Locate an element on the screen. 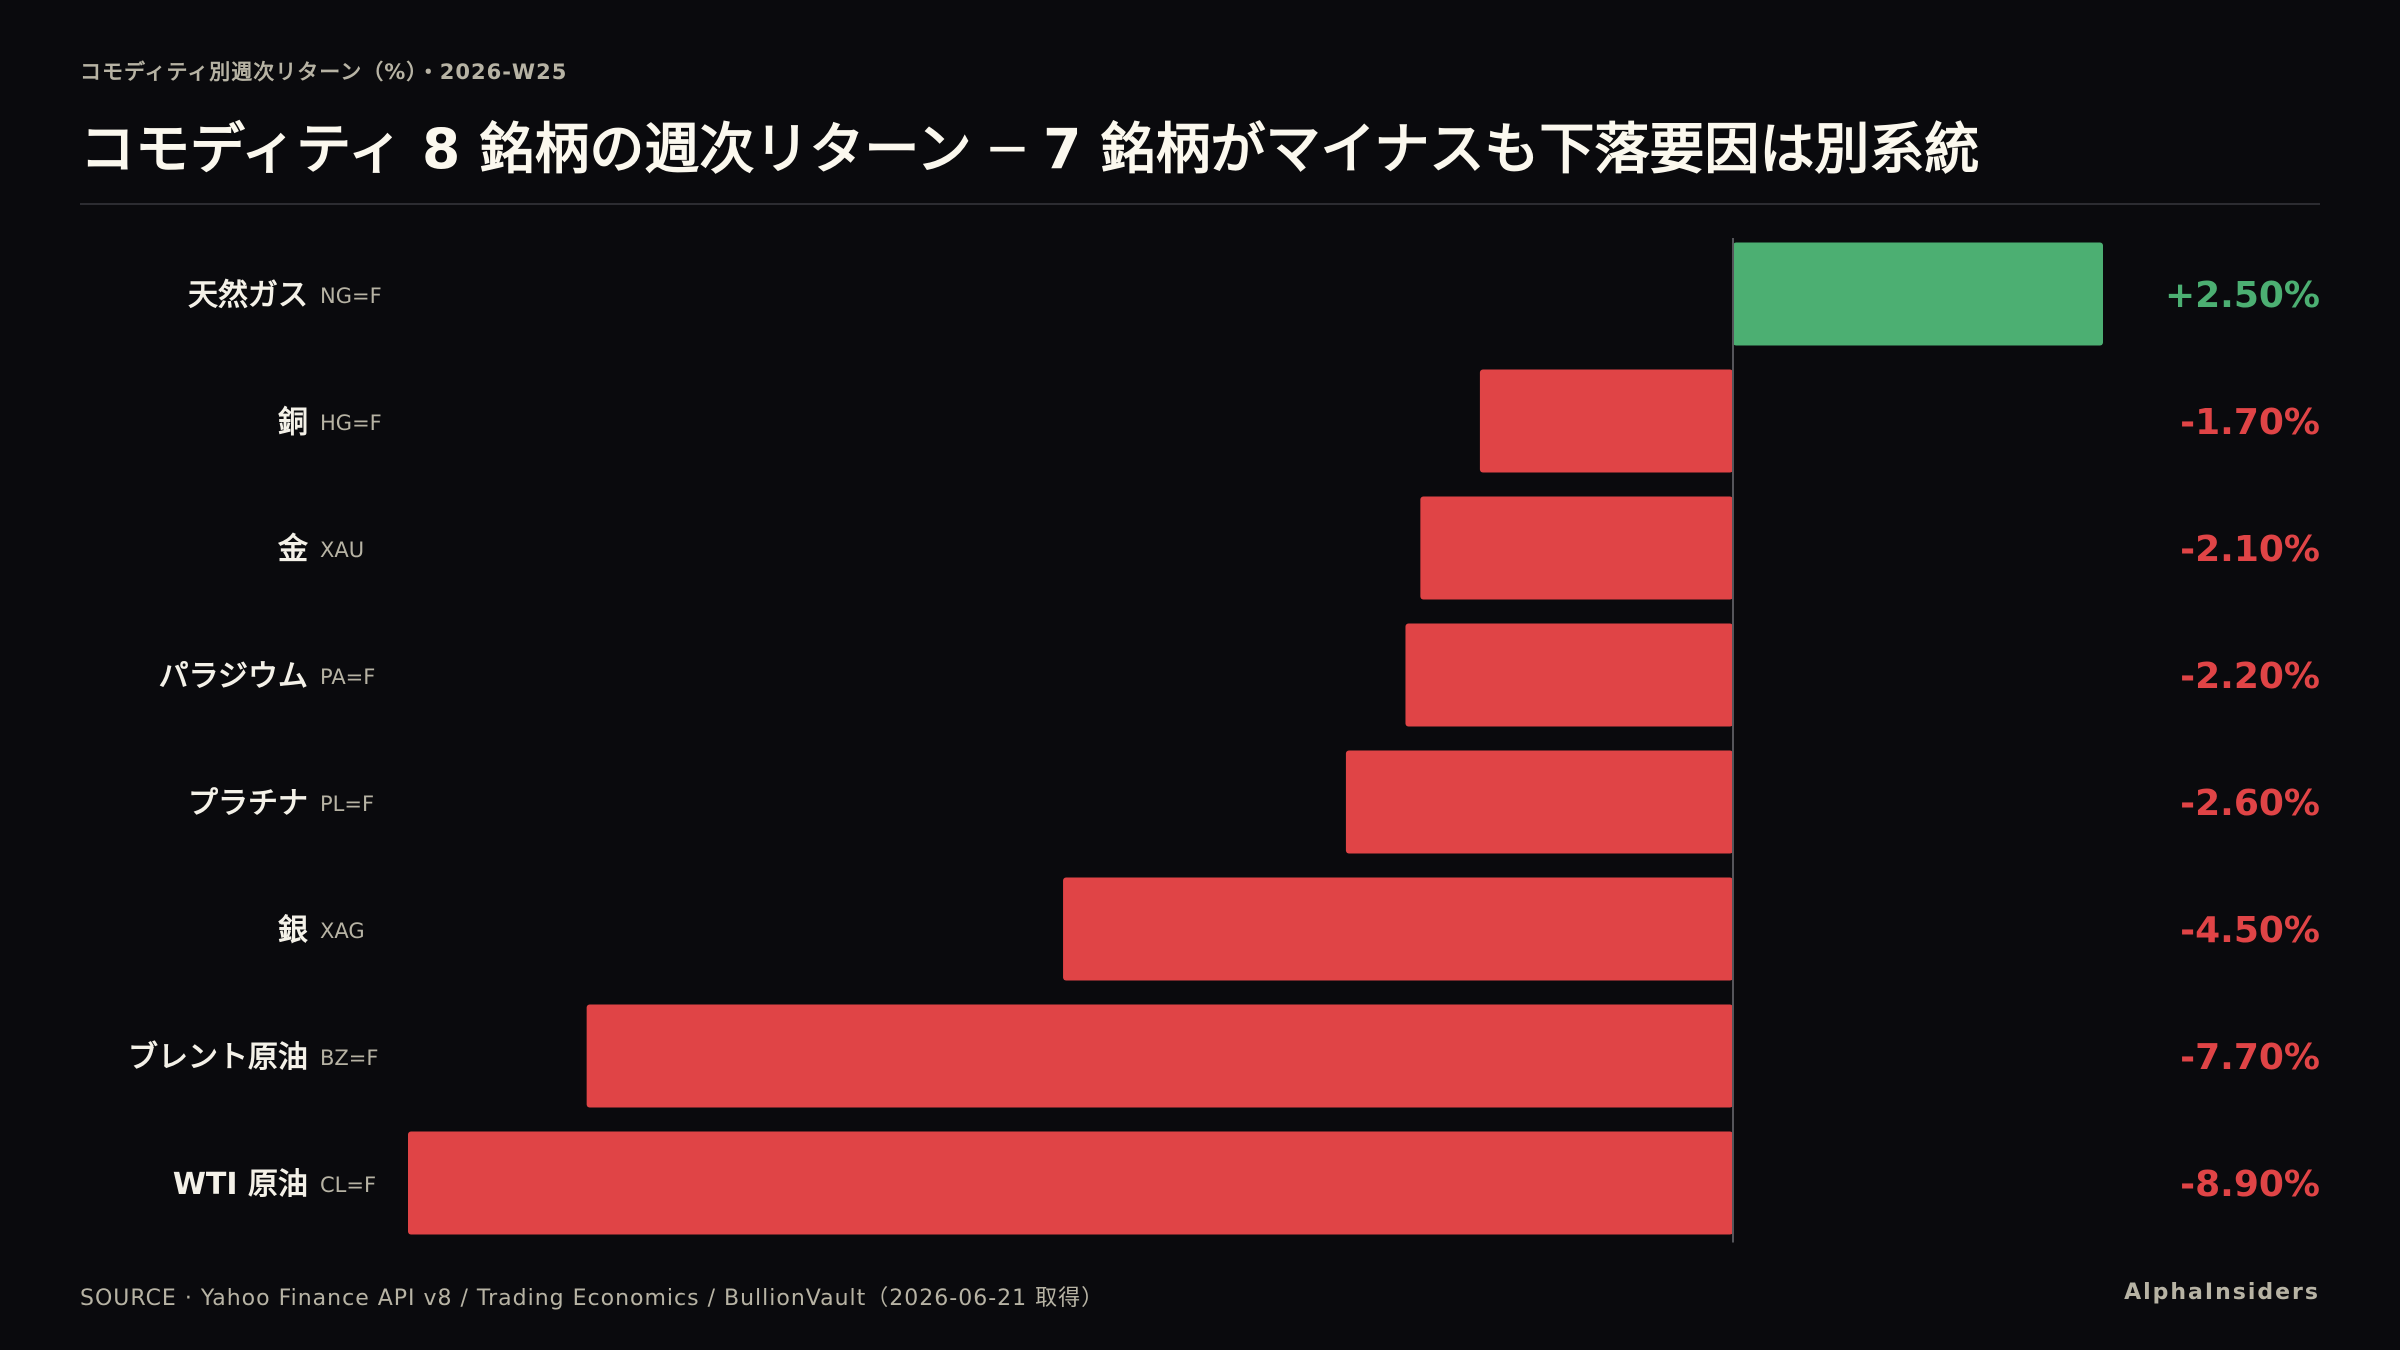 This screenshot has width=2400, height=1350. category-label: ブレント原油 is located at coordinates (218, 1057).